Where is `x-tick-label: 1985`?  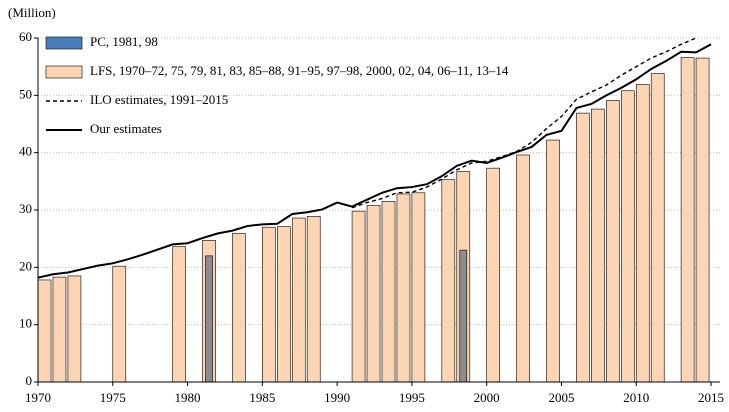
x-tick-label: 1985 is located at coordinates (262, 397).